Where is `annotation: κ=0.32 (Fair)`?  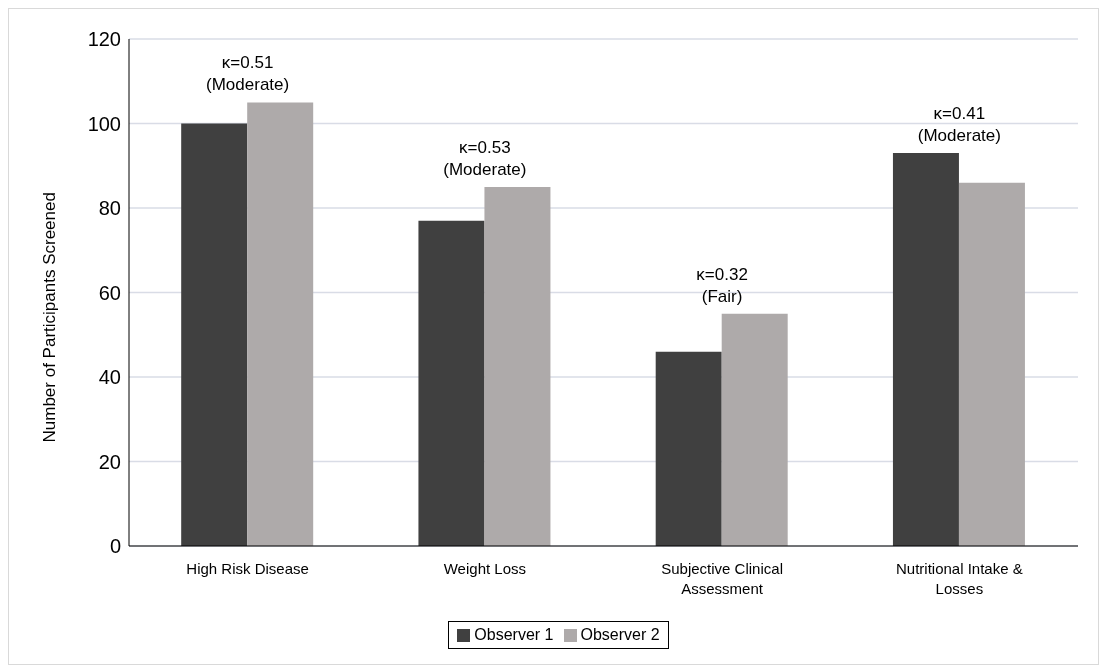
annotation: κ=0.32 (Fair) is located at coordinates (722, 285).